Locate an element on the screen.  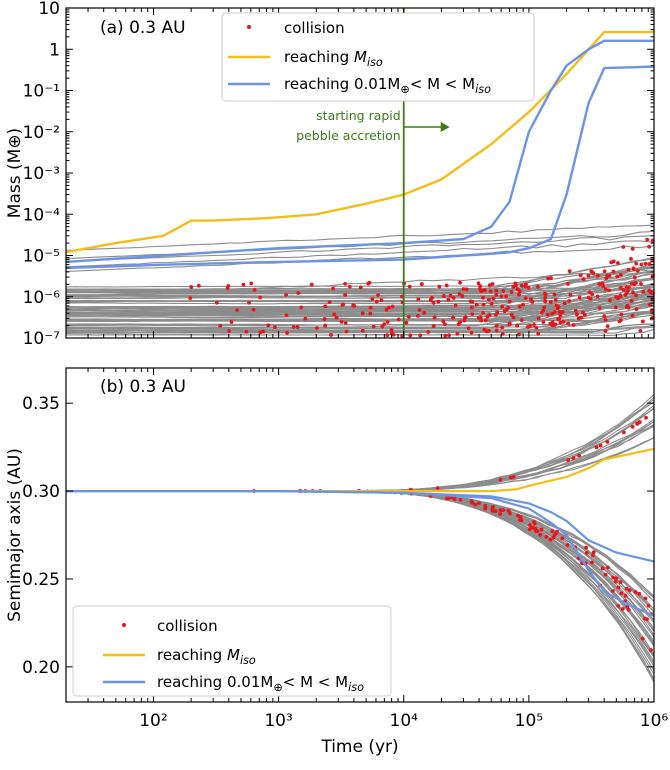
y-tick-label: 0.30 is located at coordinates (41, 492).